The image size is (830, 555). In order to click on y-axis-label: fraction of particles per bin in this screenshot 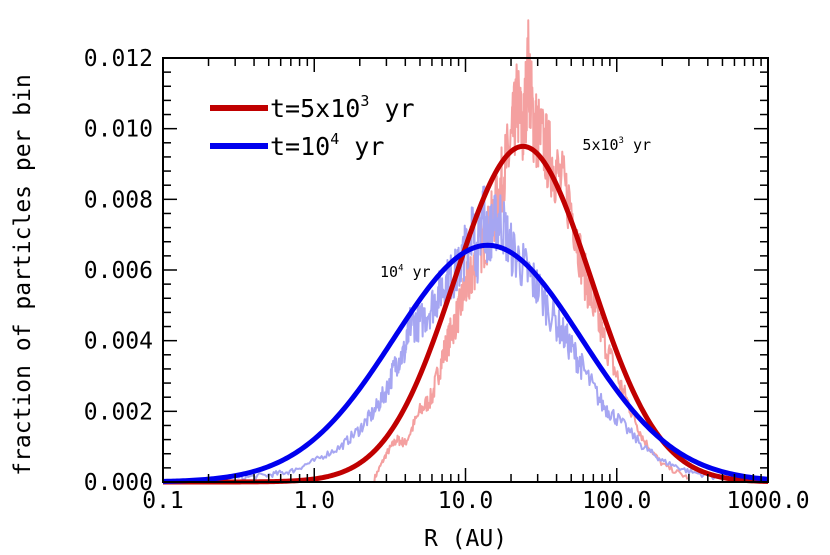, I will do `click(23, 275)`.